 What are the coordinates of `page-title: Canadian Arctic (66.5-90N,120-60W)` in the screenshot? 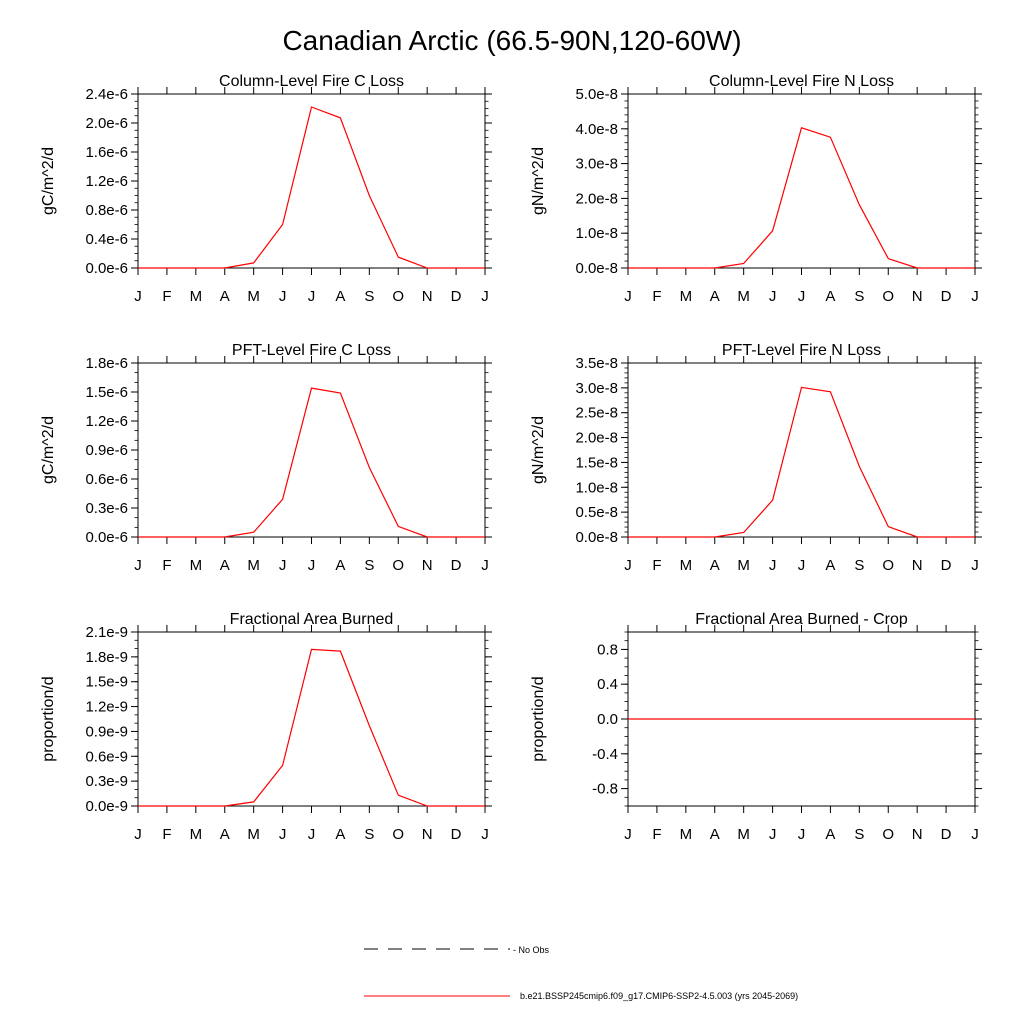 It's located at (511, 40).